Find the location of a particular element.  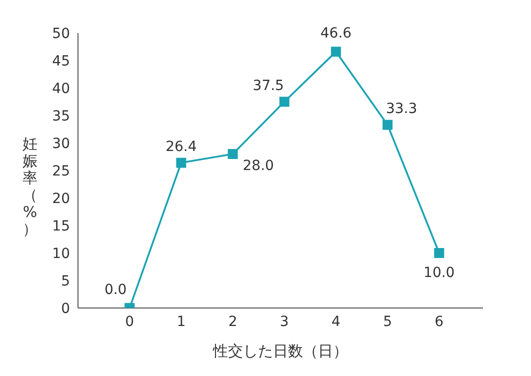

data-label: 0.0 is located at coordinates (115, 290).